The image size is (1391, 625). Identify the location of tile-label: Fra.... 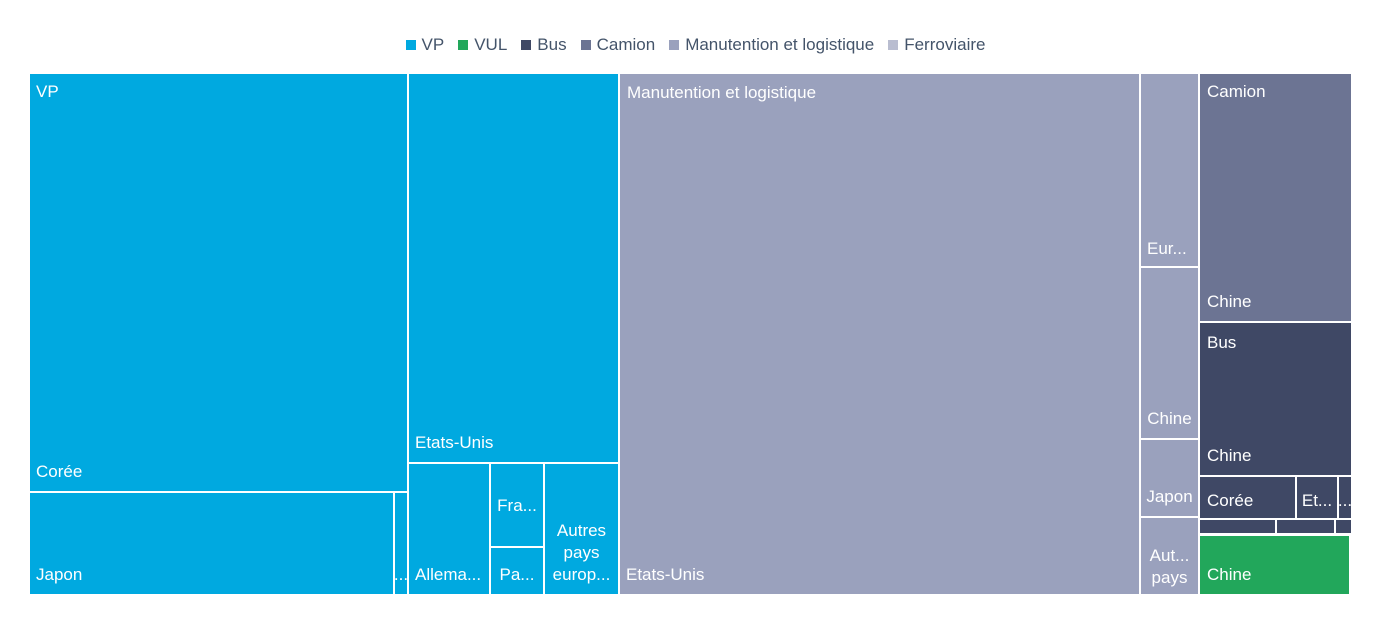
(517, 505).